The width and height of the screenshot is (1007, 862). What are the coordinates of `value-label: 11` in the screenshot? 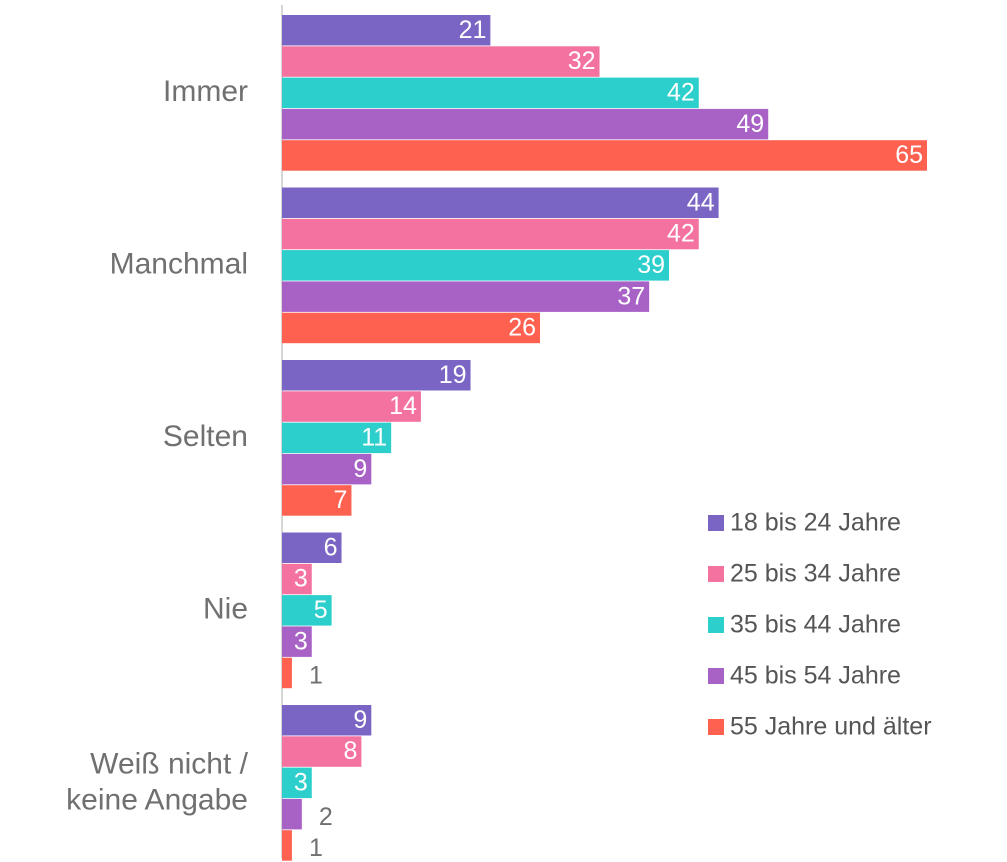 It's located at (374, 437).